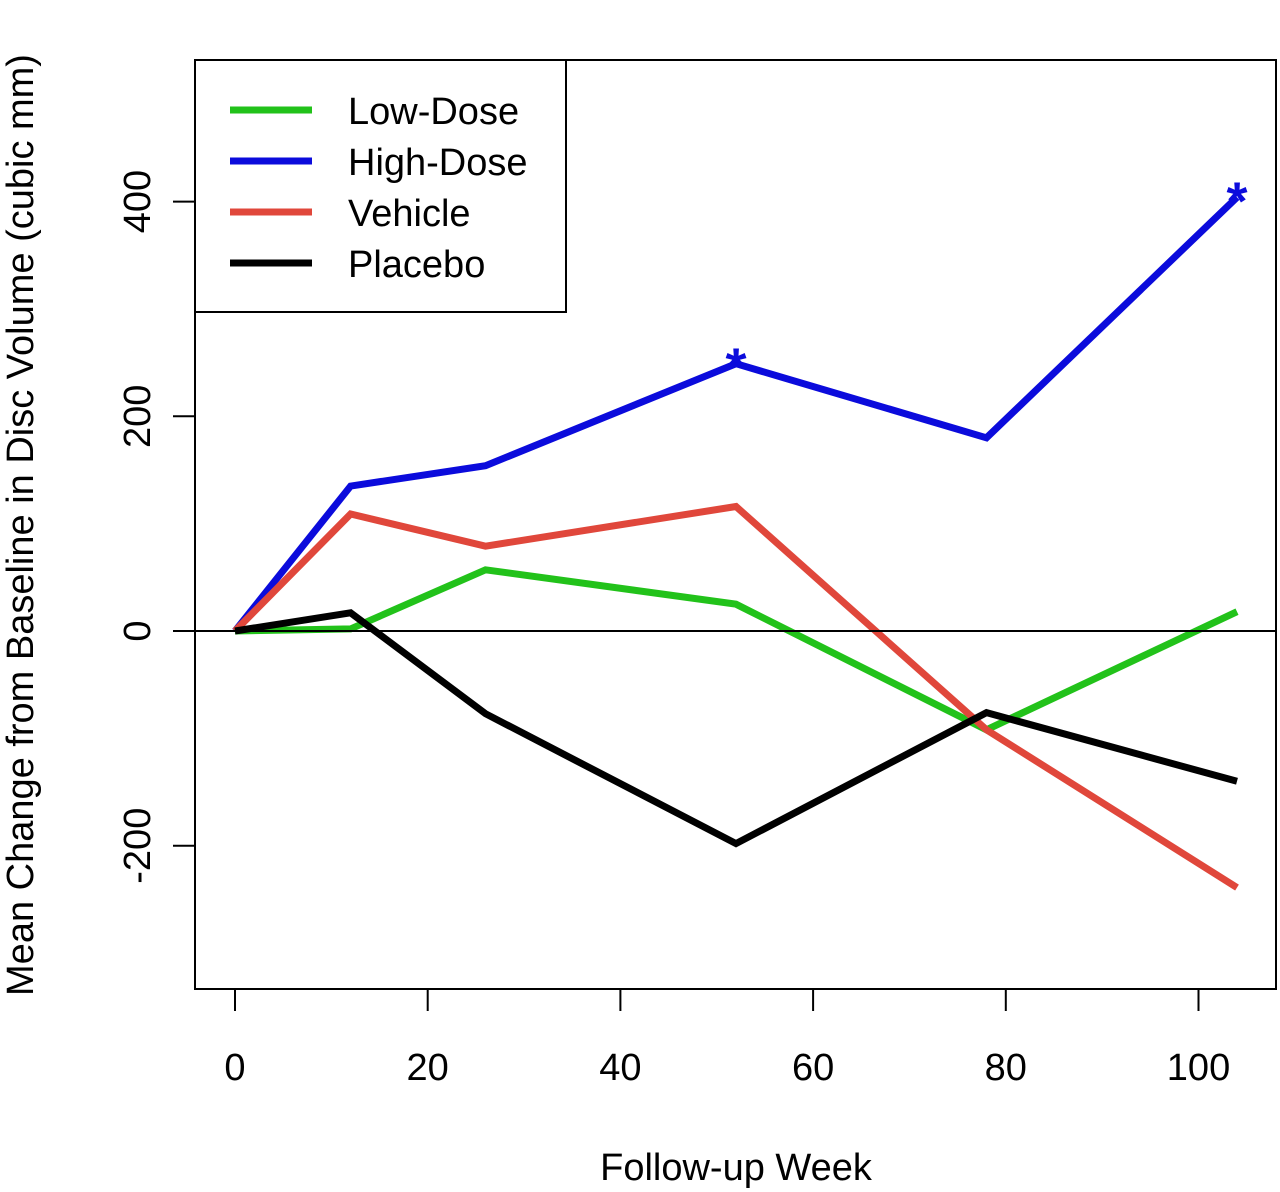 The image size is (1280, 1192). Describe the element at coordinates (234, 1068) in the screenshot. I see `x-tick-label: 0` at that location.